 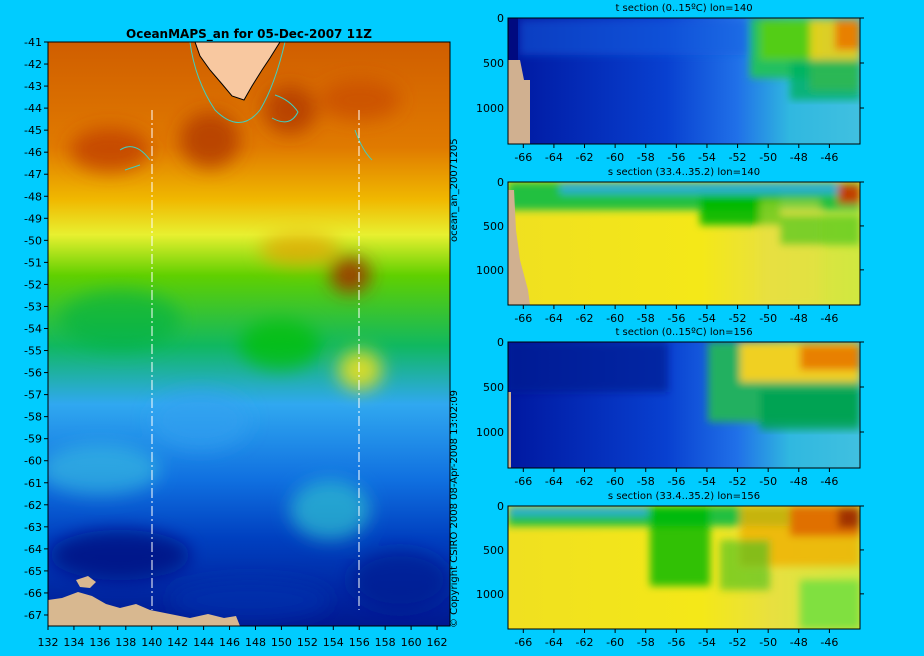 What do you see at coordinates (385, 642) in the screenshot?
I see `map-x-tick-label: 158` at bounding box center [385, 642].